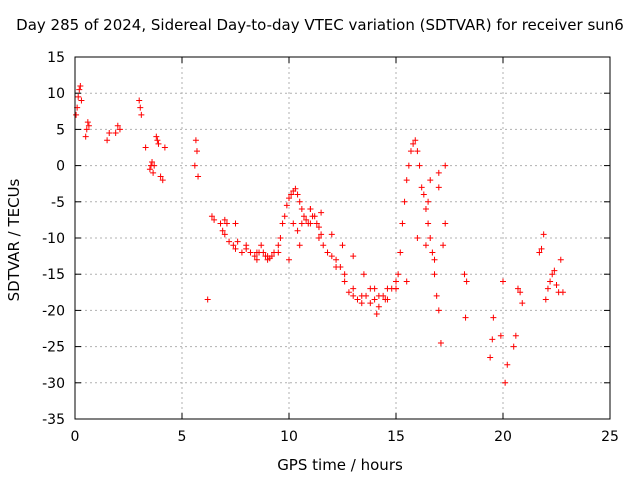  I want to click on y-tick-label: 0, so click(60, 167).